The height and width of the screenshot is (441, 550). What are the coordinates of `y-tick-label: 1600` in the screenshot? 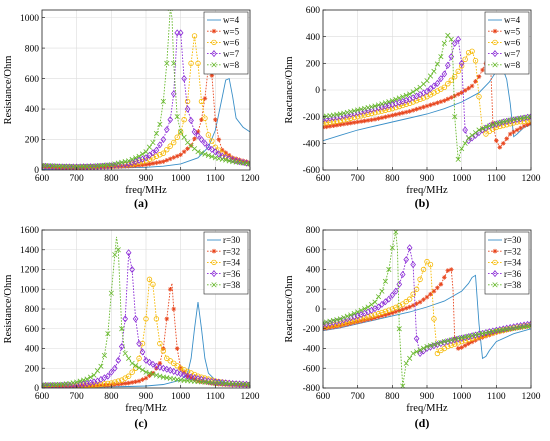 It's located at (29, 231).